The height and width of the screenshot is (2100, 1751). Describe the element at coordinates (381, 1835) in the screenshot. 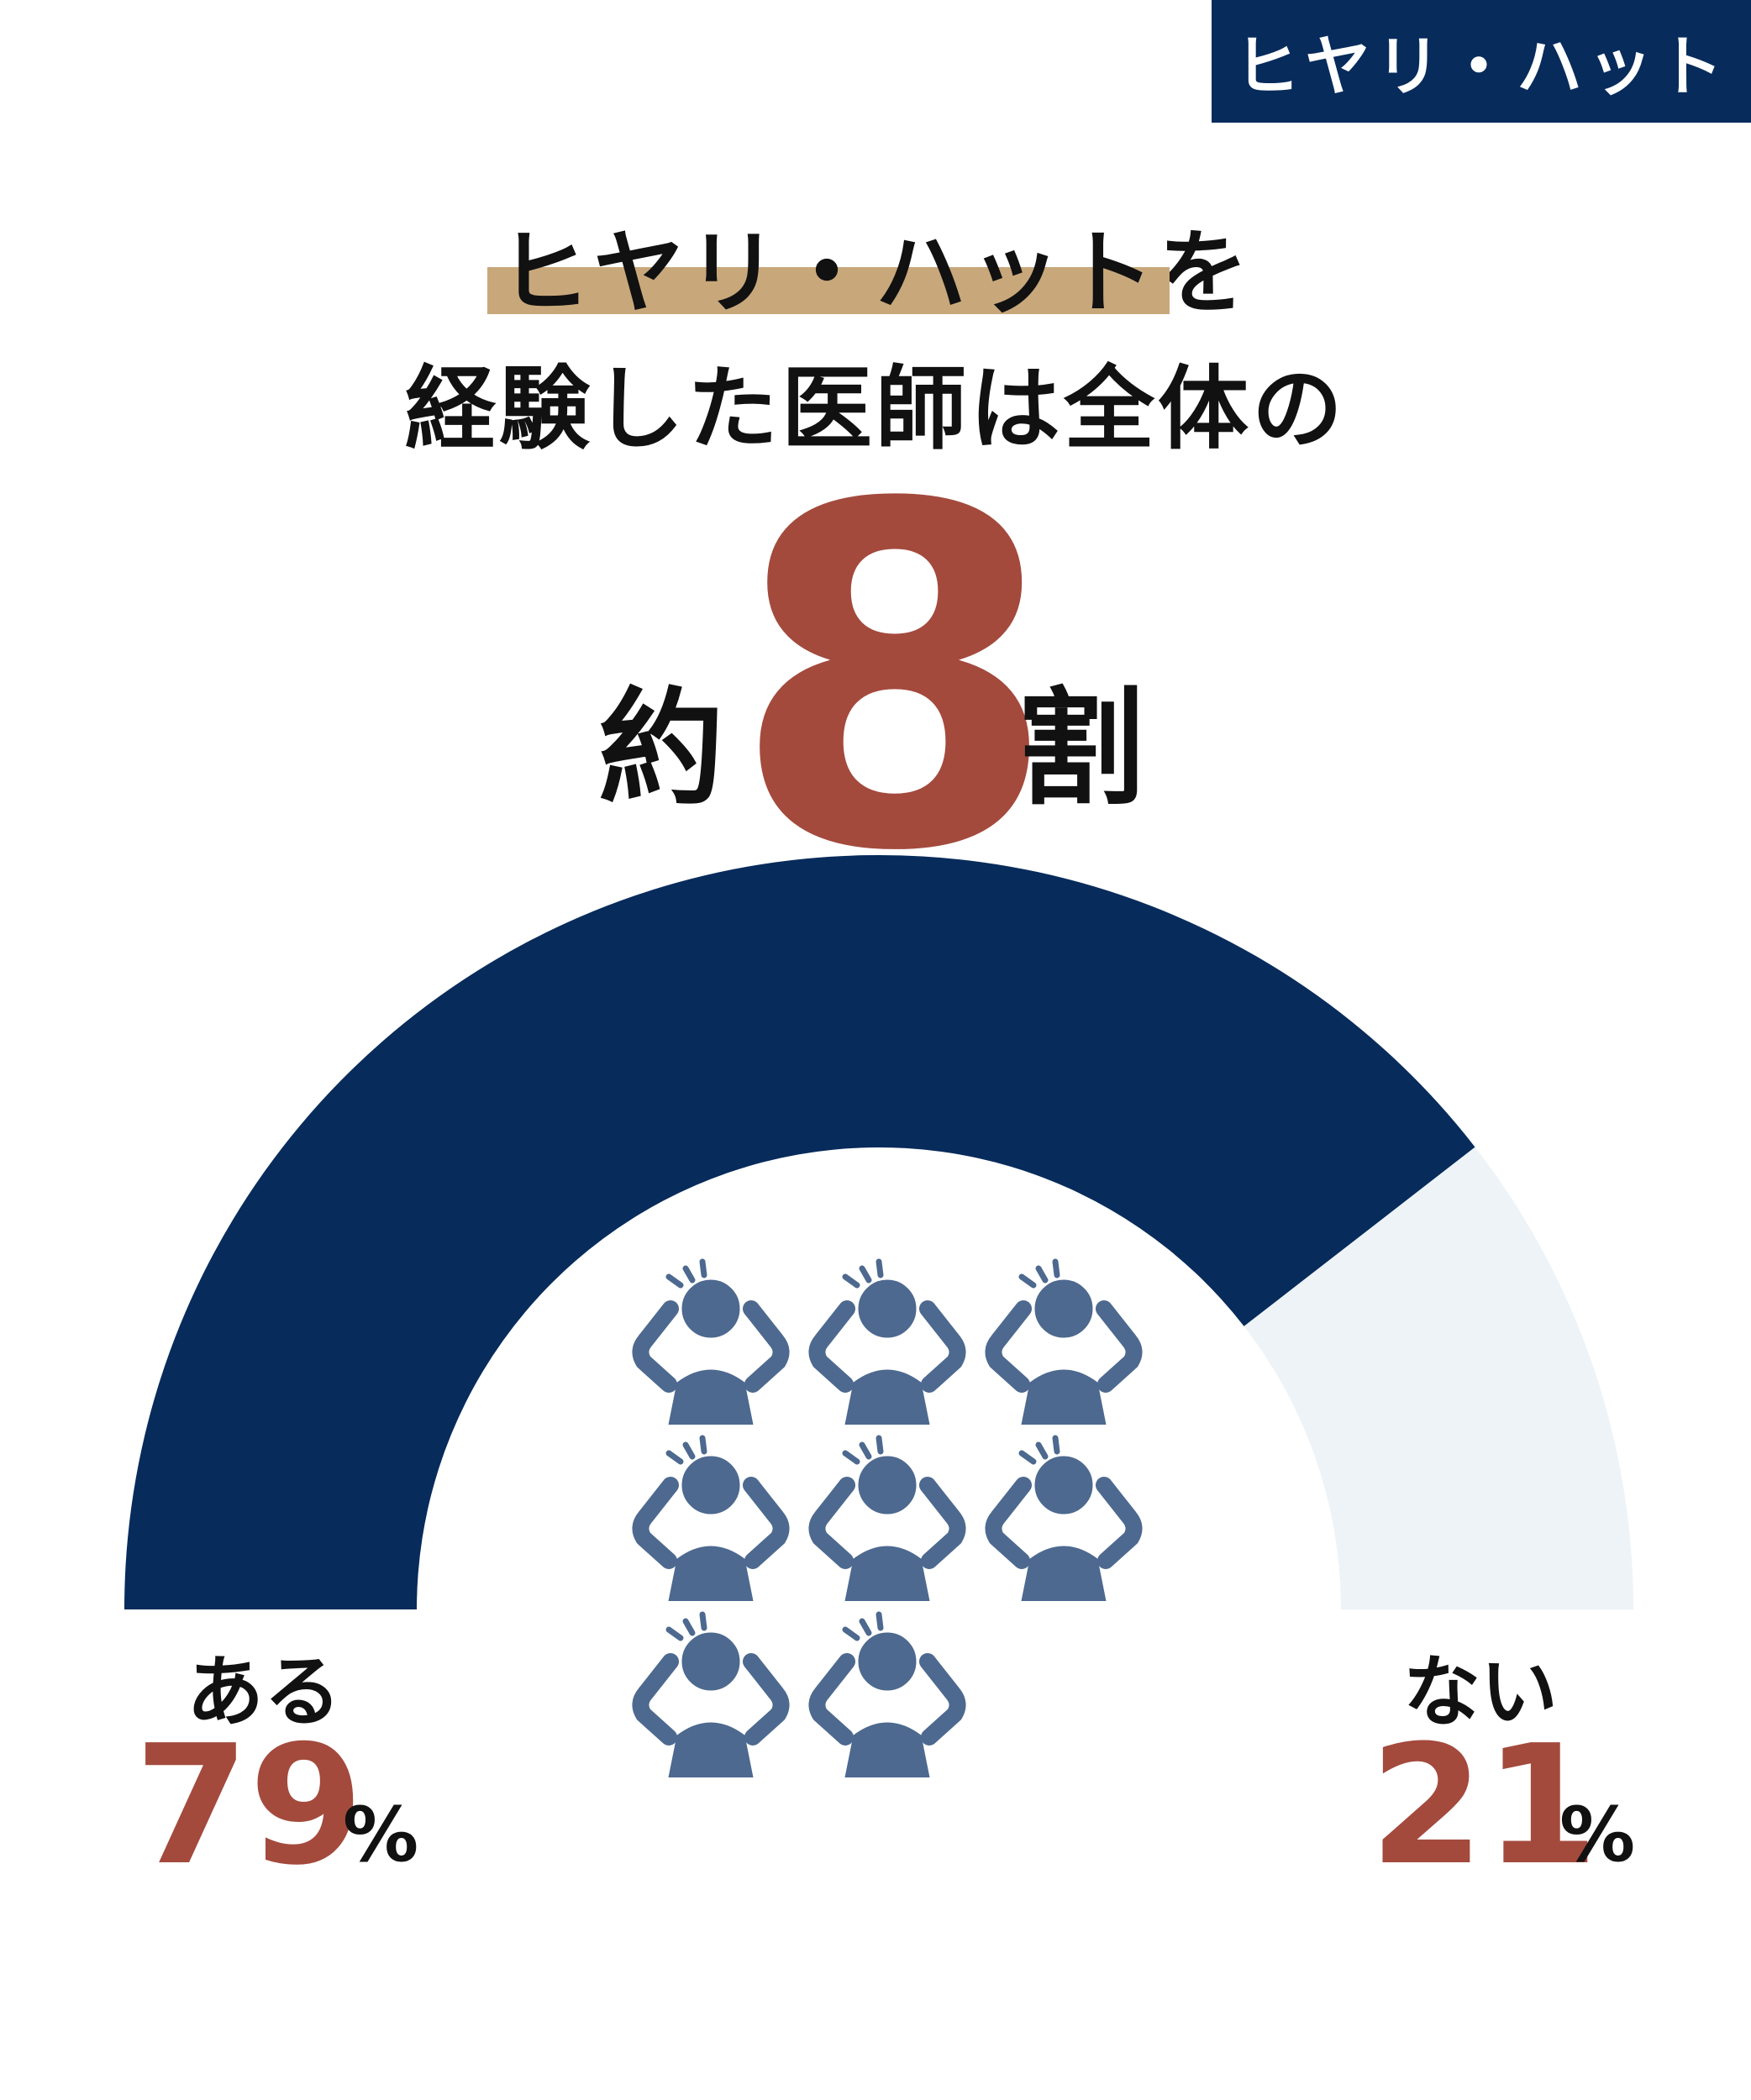

I see `slice-unit-yes: %` at that location.